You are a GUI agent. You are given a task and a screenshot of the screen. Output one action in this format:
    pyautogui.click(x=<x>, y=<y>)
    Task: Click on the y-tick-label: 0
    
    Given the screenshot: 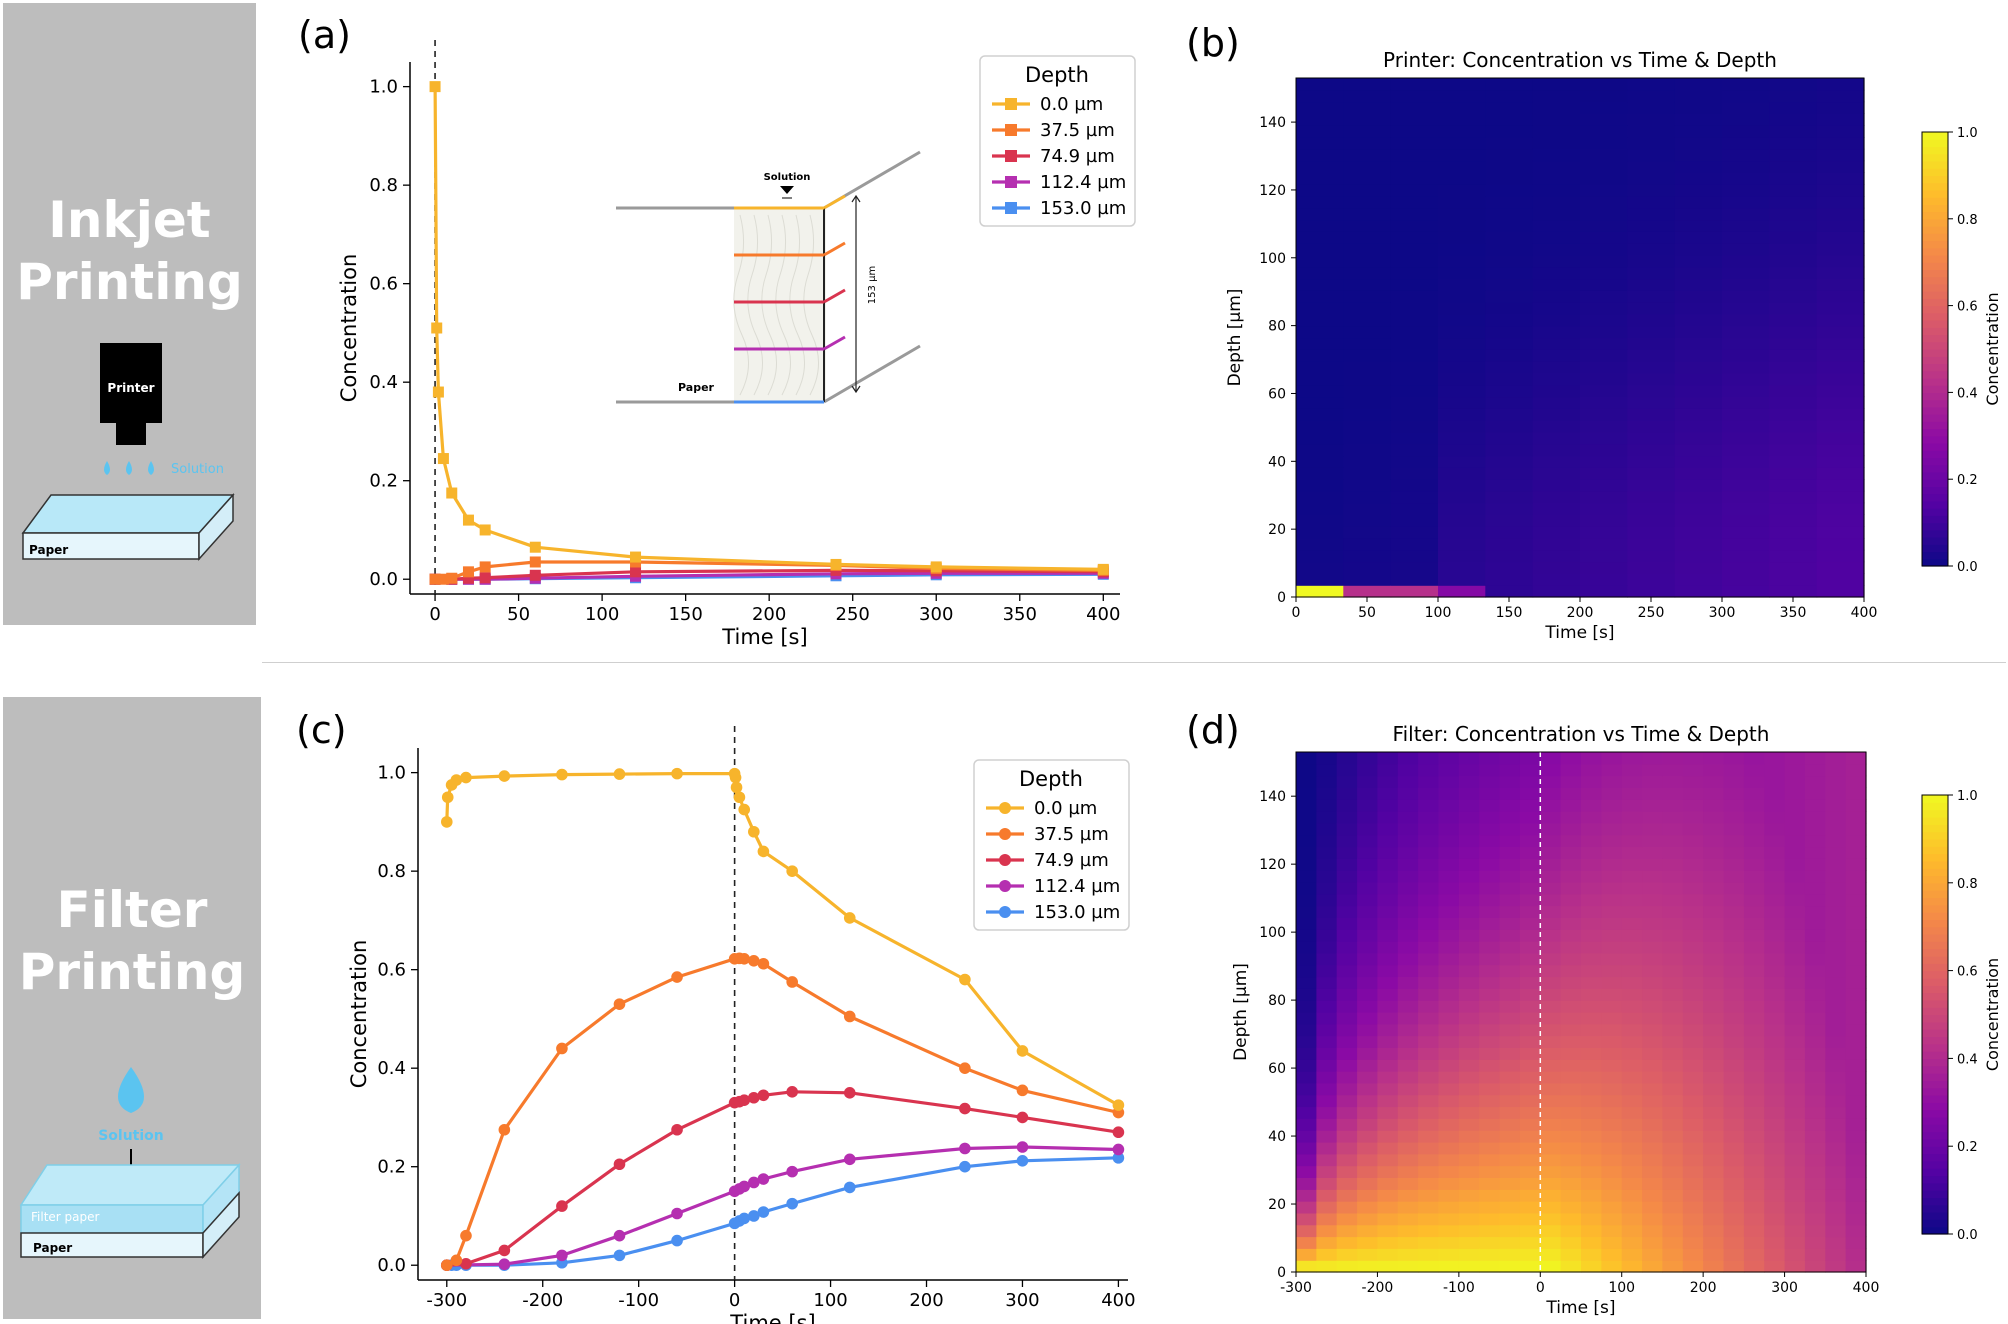 What is the action you would take?
    pyautogui.click(x=1281, y=598)
    